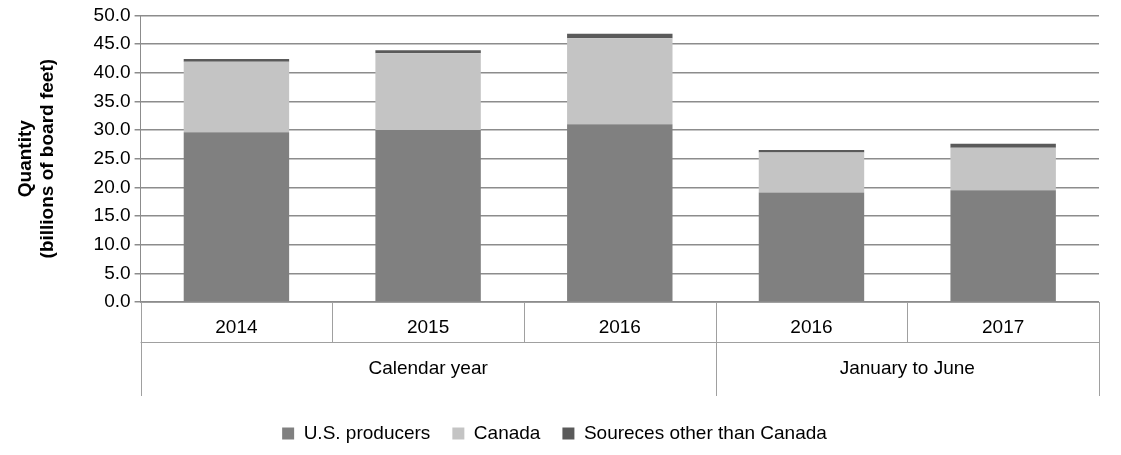  I want to click on x-tick-label: 2017, so click(1003, 326).